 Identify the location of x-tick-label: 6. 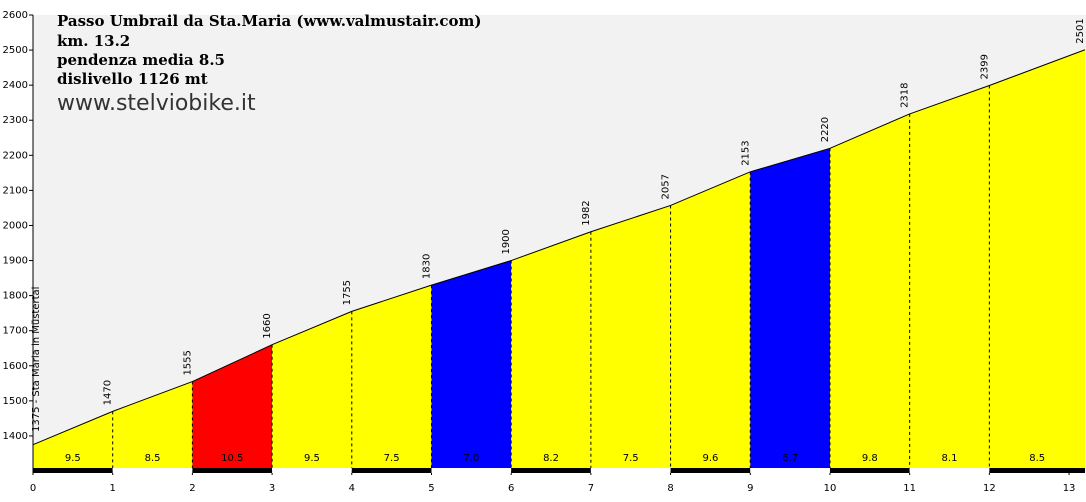
(511, 488).